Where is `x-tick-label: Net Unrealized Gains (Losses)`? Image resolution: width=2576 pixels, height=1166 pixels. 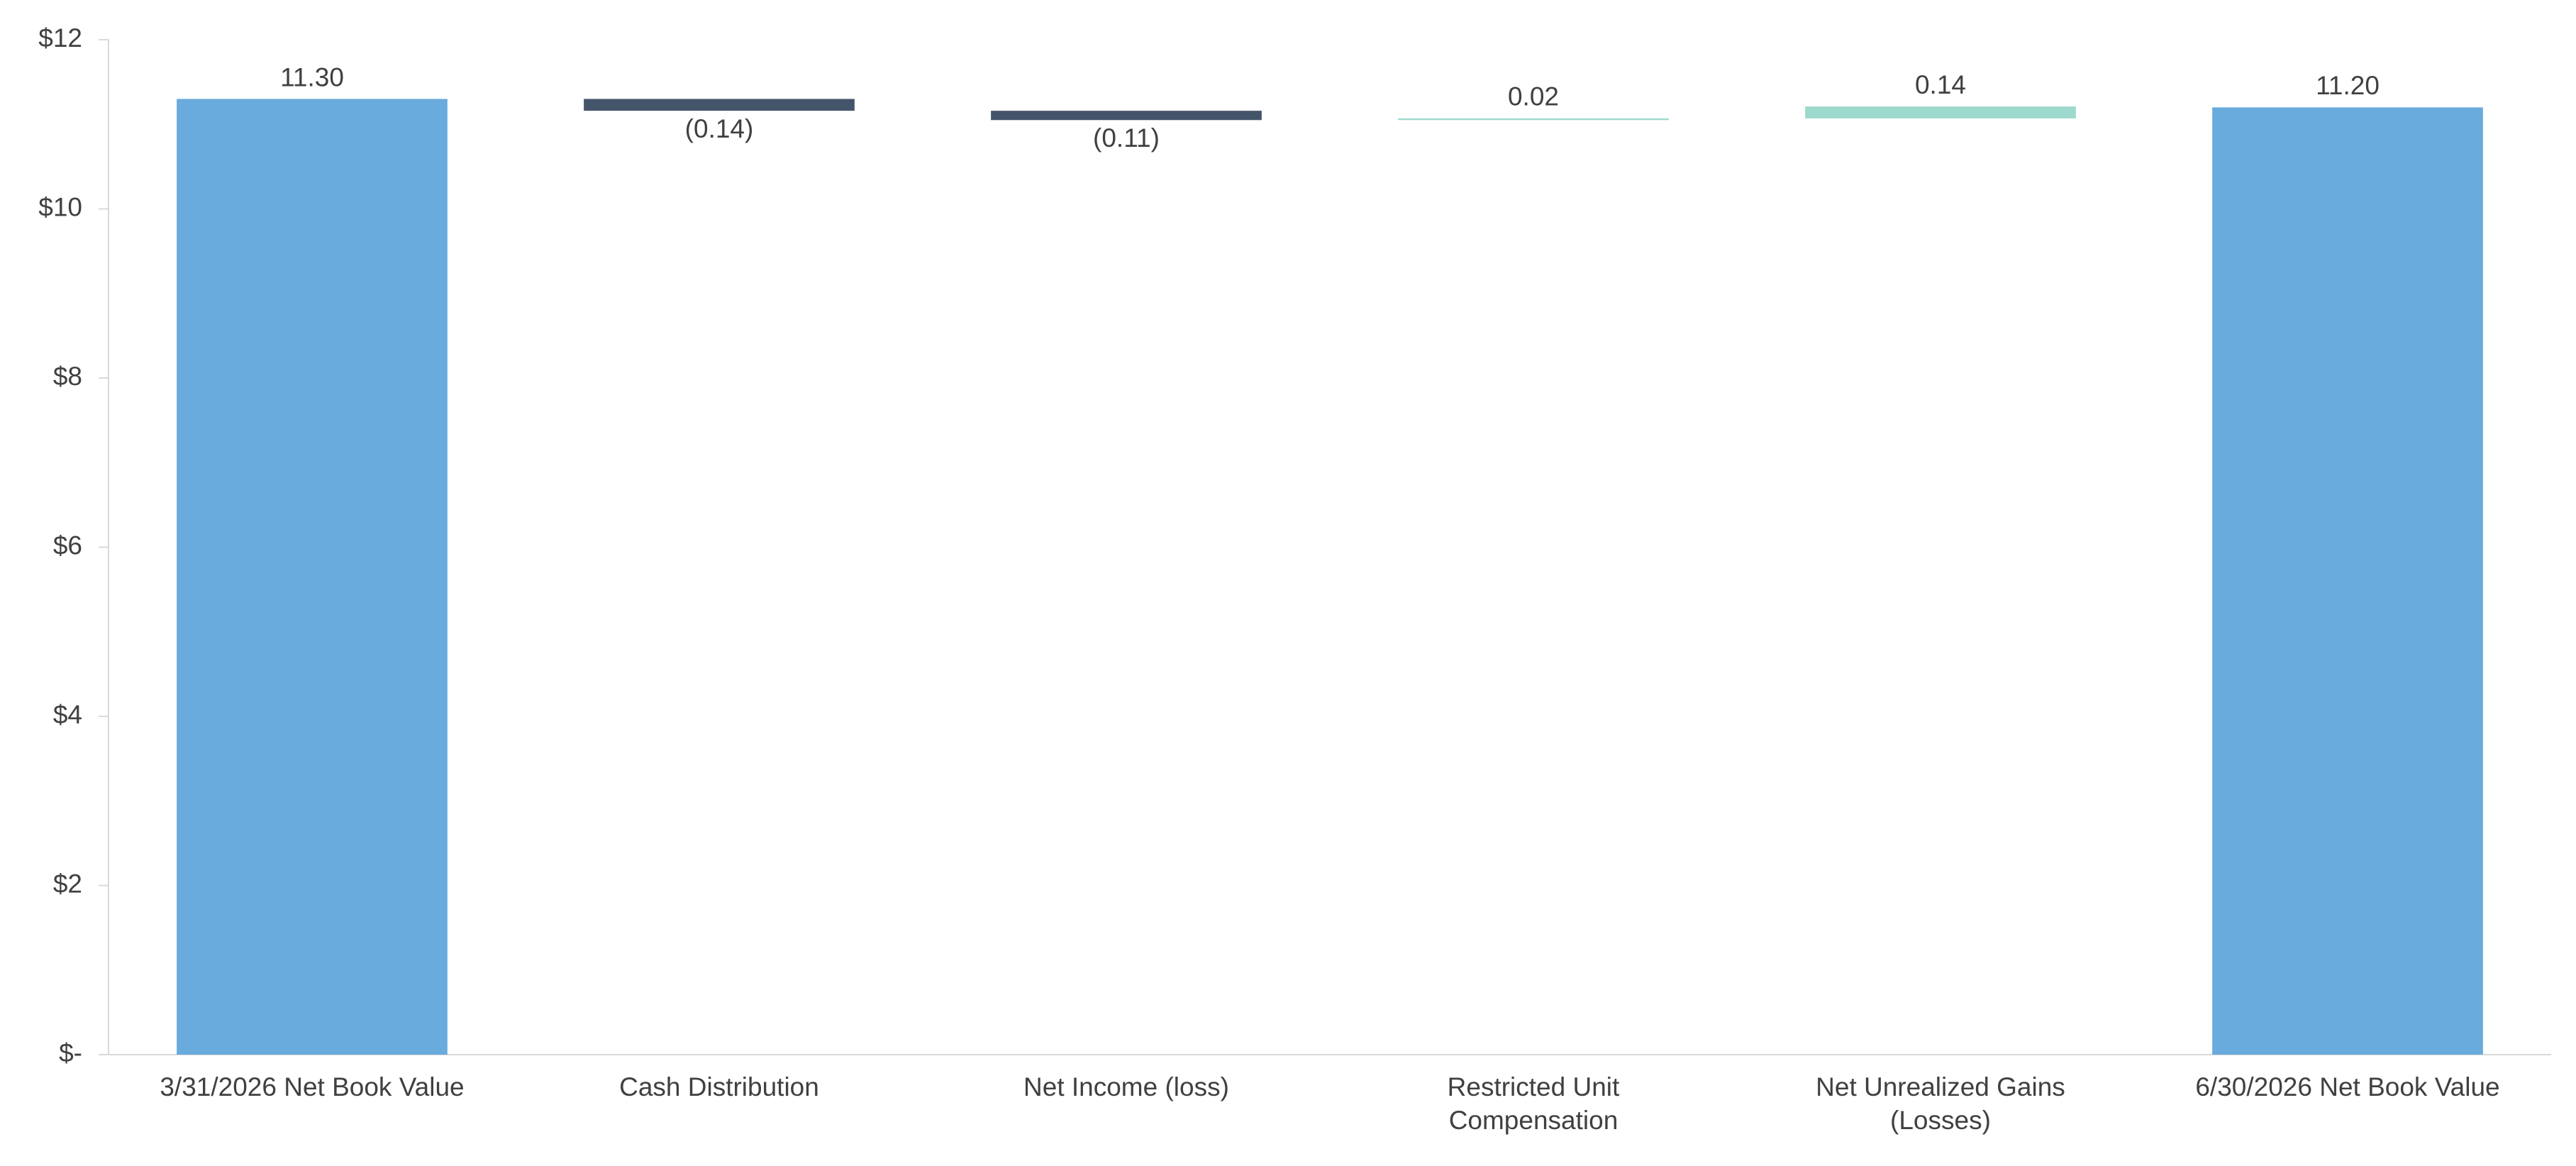 x-tick-label: Net Unrealized Gains (Losses) is located at coordinates (1940, 1103).